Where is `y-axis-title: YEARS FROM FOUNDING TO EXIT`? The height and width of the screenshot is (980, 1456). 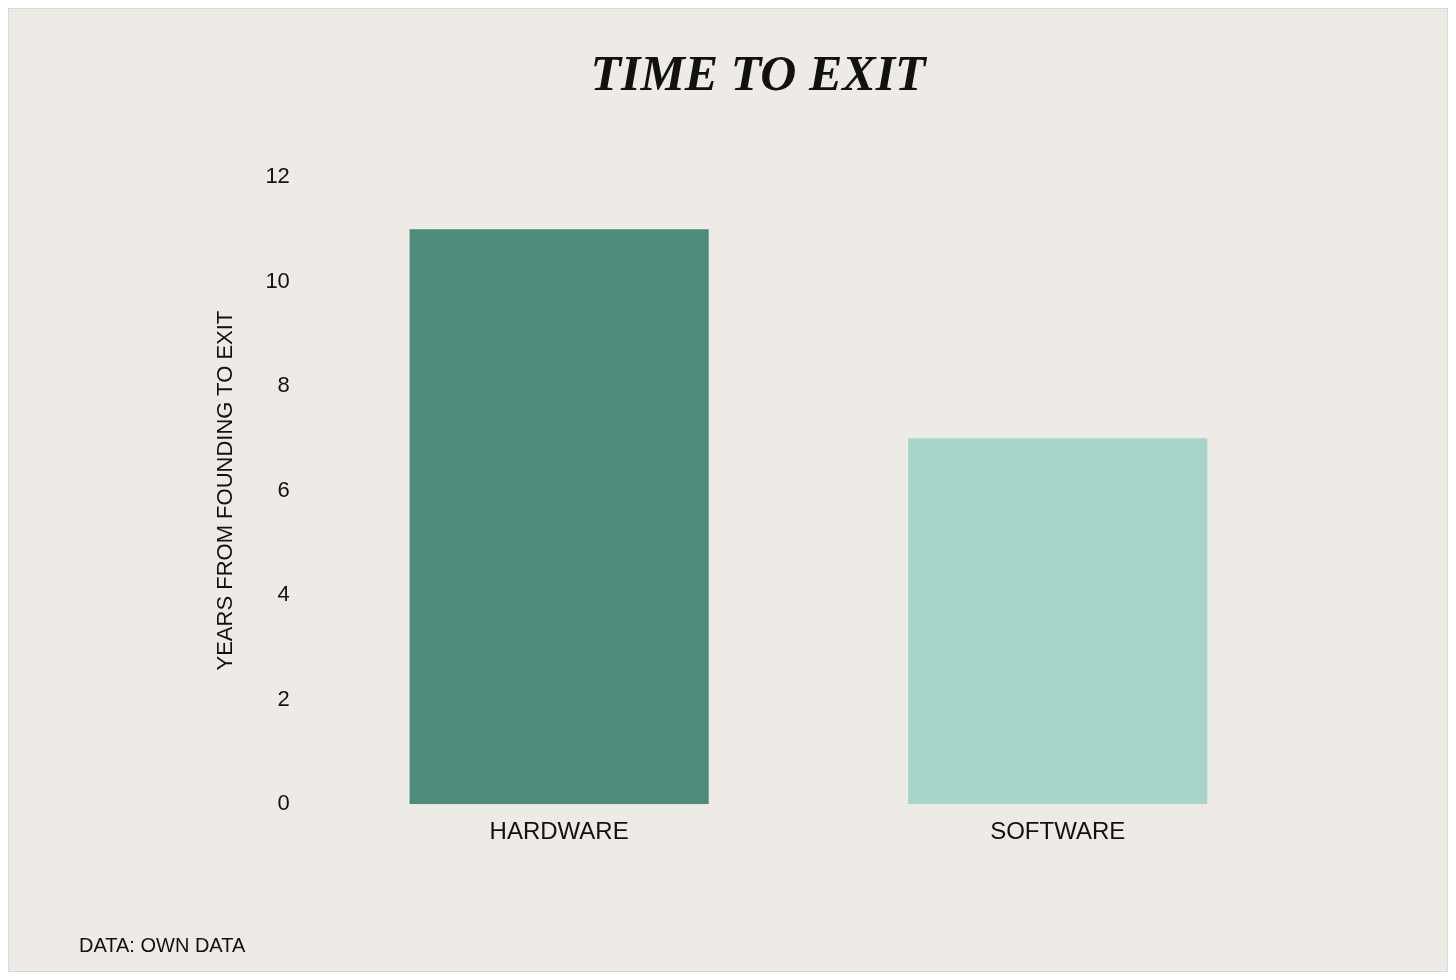
y-axis-title: YEARS FROM FOUNDING TO EXIT is located at coordinates (225, 490).